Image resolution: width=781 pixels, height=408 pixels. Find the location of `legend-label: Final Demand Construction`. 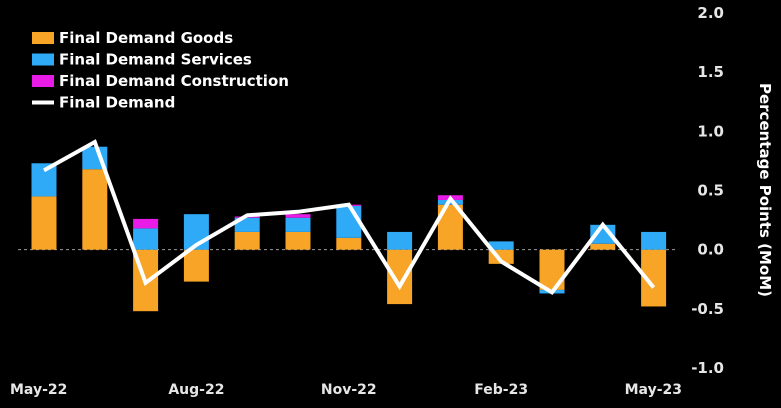

legend-label: Final Demand Construction is located at coordinates (174, 81).